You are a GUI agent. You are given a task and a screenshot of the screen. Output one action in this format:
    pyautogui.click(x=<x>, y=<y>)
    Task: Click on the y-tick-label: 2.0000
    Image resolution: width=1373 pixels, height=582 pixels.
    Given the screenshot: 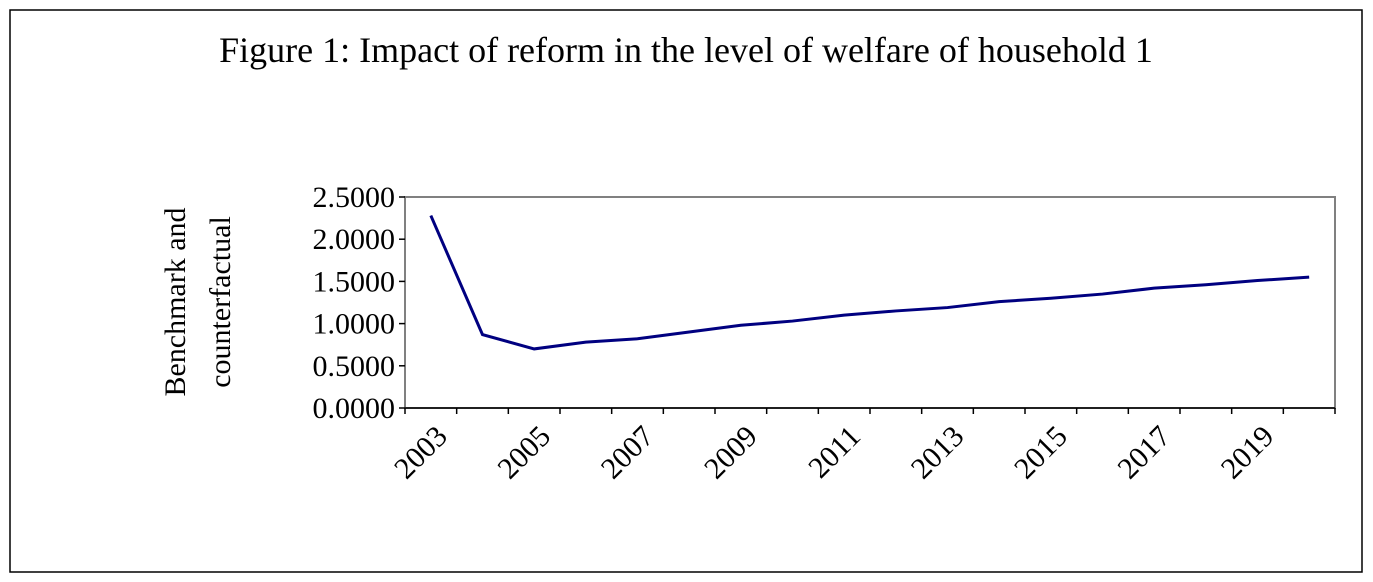 What is the action you would take?
    pyautogui.click(x=354, y=239)
    